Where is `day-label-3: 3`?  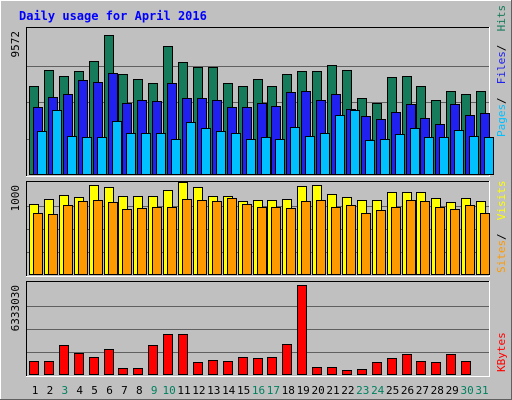 day-label-3: 3 is located at coordinates (64, 390).